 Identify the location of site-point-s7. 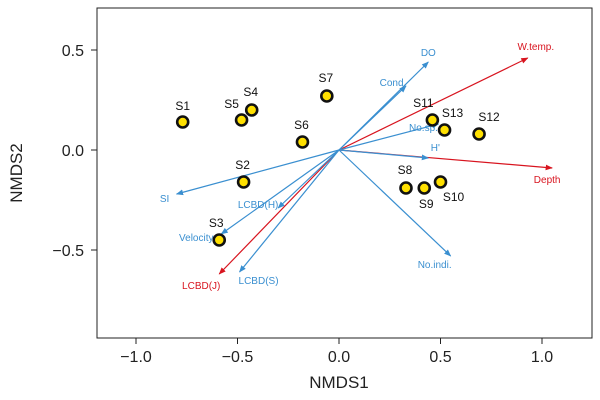
(327, 96).